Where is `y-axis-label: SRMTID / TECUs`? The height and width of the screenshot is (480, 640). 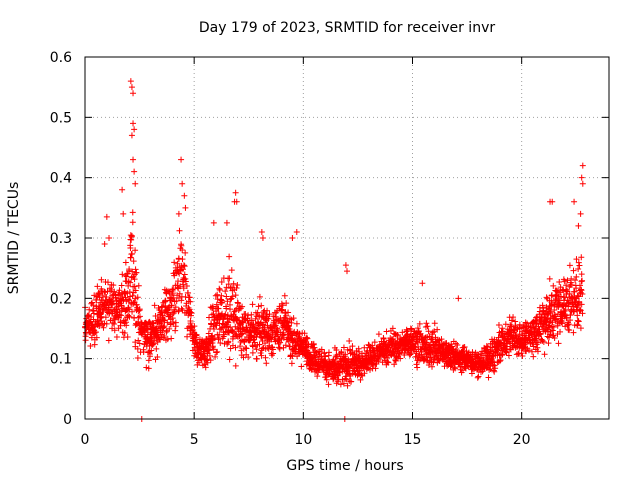 y-axis-label: SRMTID / TECUs is located at coordinates (14, 238).